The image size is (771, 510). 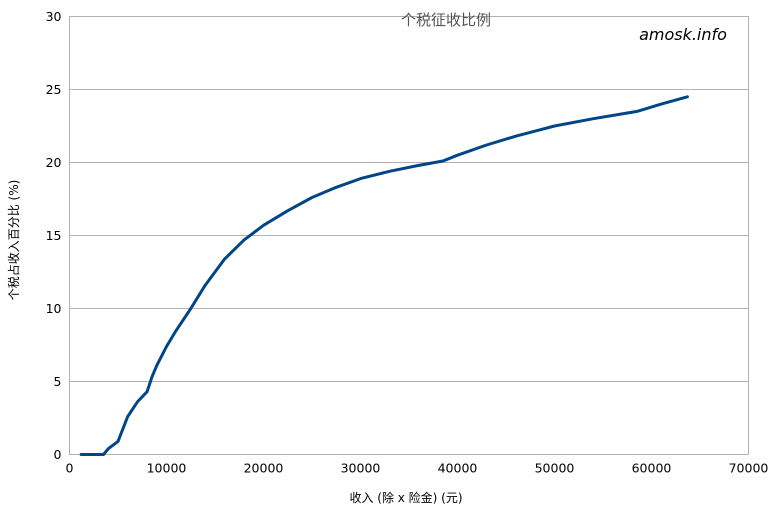 What do you see at coordinates (458, 468) in the screenshot?
I see `x-tick-label: 40000` at bounding box center [458, 468].